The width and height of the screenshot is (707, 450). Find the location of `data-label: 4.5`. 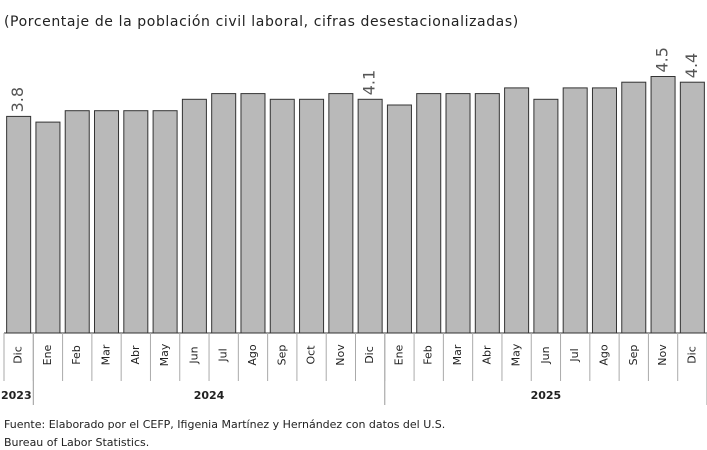

data-label: 4.5 is located at coordinates (662, 59).